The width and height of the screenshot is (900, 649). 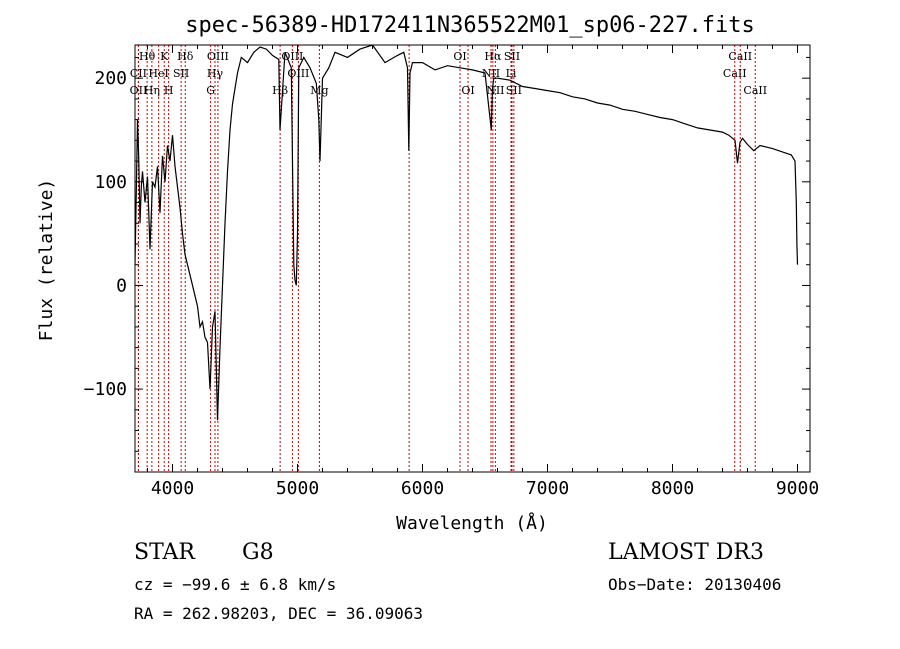 What do you see at coordinates (422, 488) in the screenshot?
I see `x-tick-label: 6000` at bounding box center [422, 488].